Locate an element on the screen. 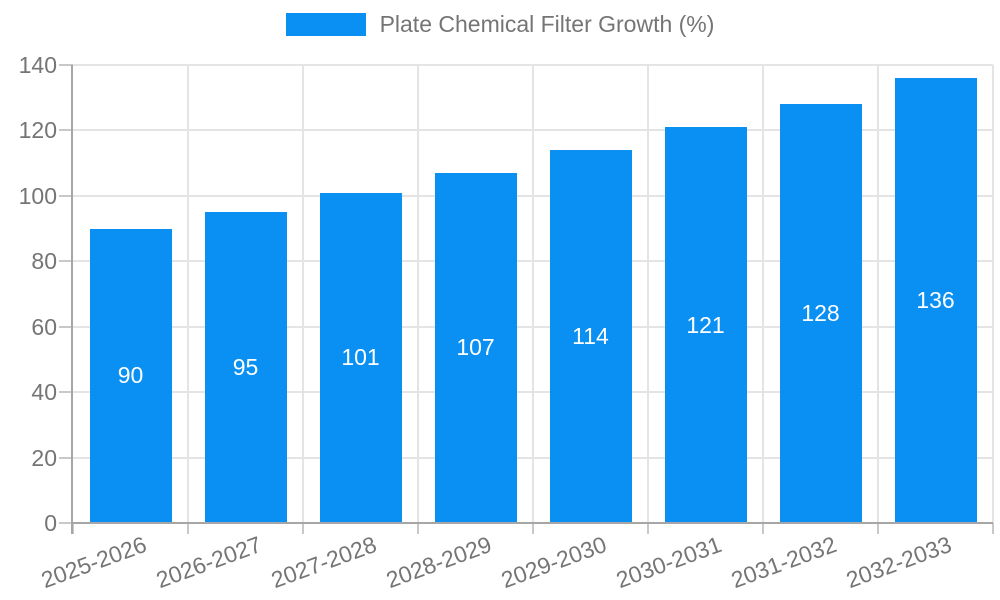 This screenshot has width=1000, height=600. x-tick-label: 2027-2028 is located at coordinates (323, 562).